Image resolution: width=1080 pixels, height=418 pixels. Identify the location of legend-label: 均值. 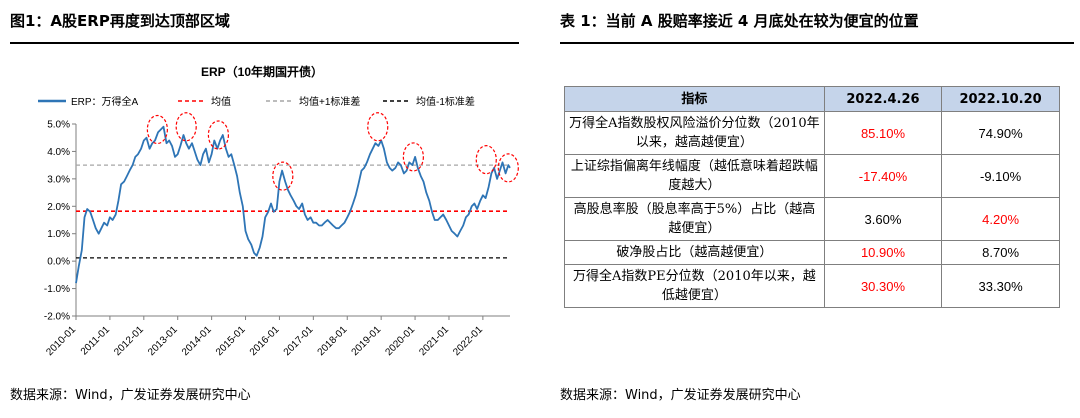
(221, 101).